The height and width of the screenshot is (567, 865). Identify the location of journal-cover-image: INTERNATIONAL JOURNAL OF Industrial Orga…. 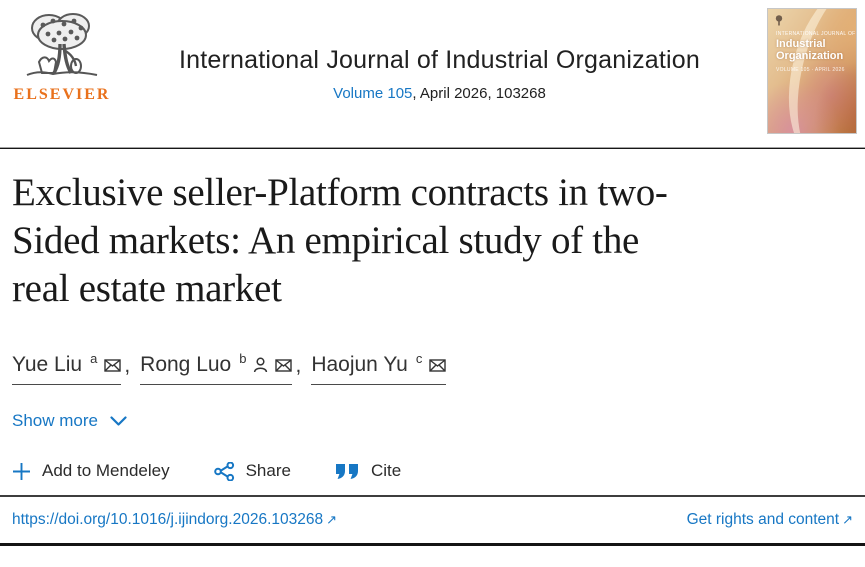
(812, 71).